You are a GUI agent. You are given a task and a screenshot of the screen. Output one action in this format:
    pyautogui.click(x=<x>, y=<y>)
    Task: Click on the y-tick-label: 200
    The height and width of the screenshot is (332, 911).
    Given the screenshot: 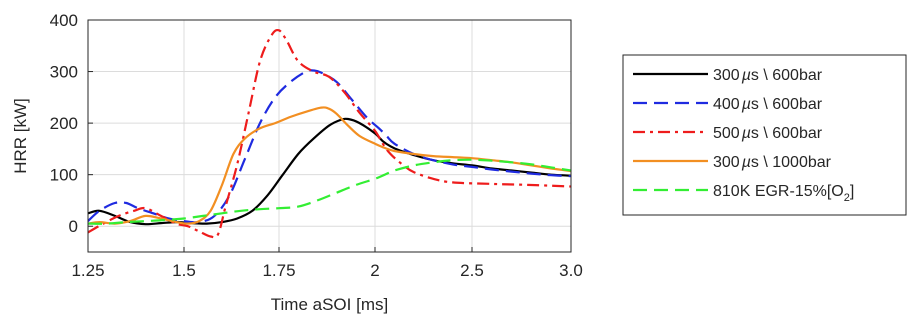 What is the action you would take?
    pyautogui.click(x=64, y=123)
    